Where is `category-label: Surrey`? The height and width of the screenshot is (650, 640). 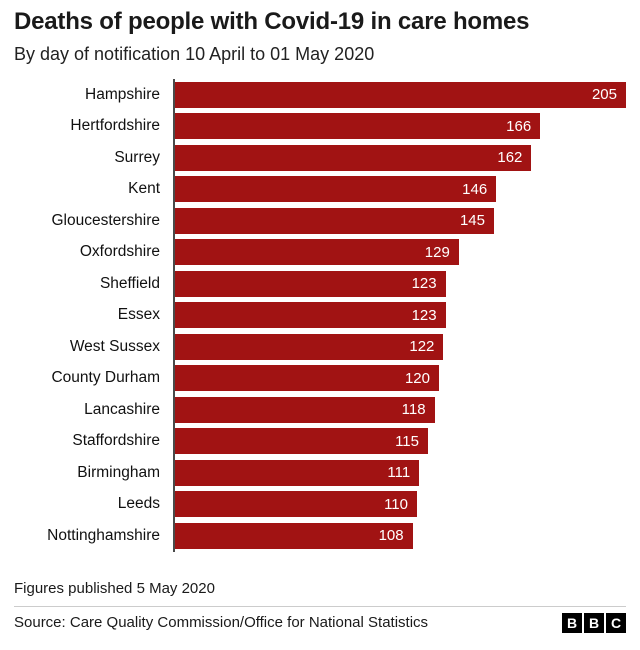
category-label: Surrey is located at coordinates (137, 157).